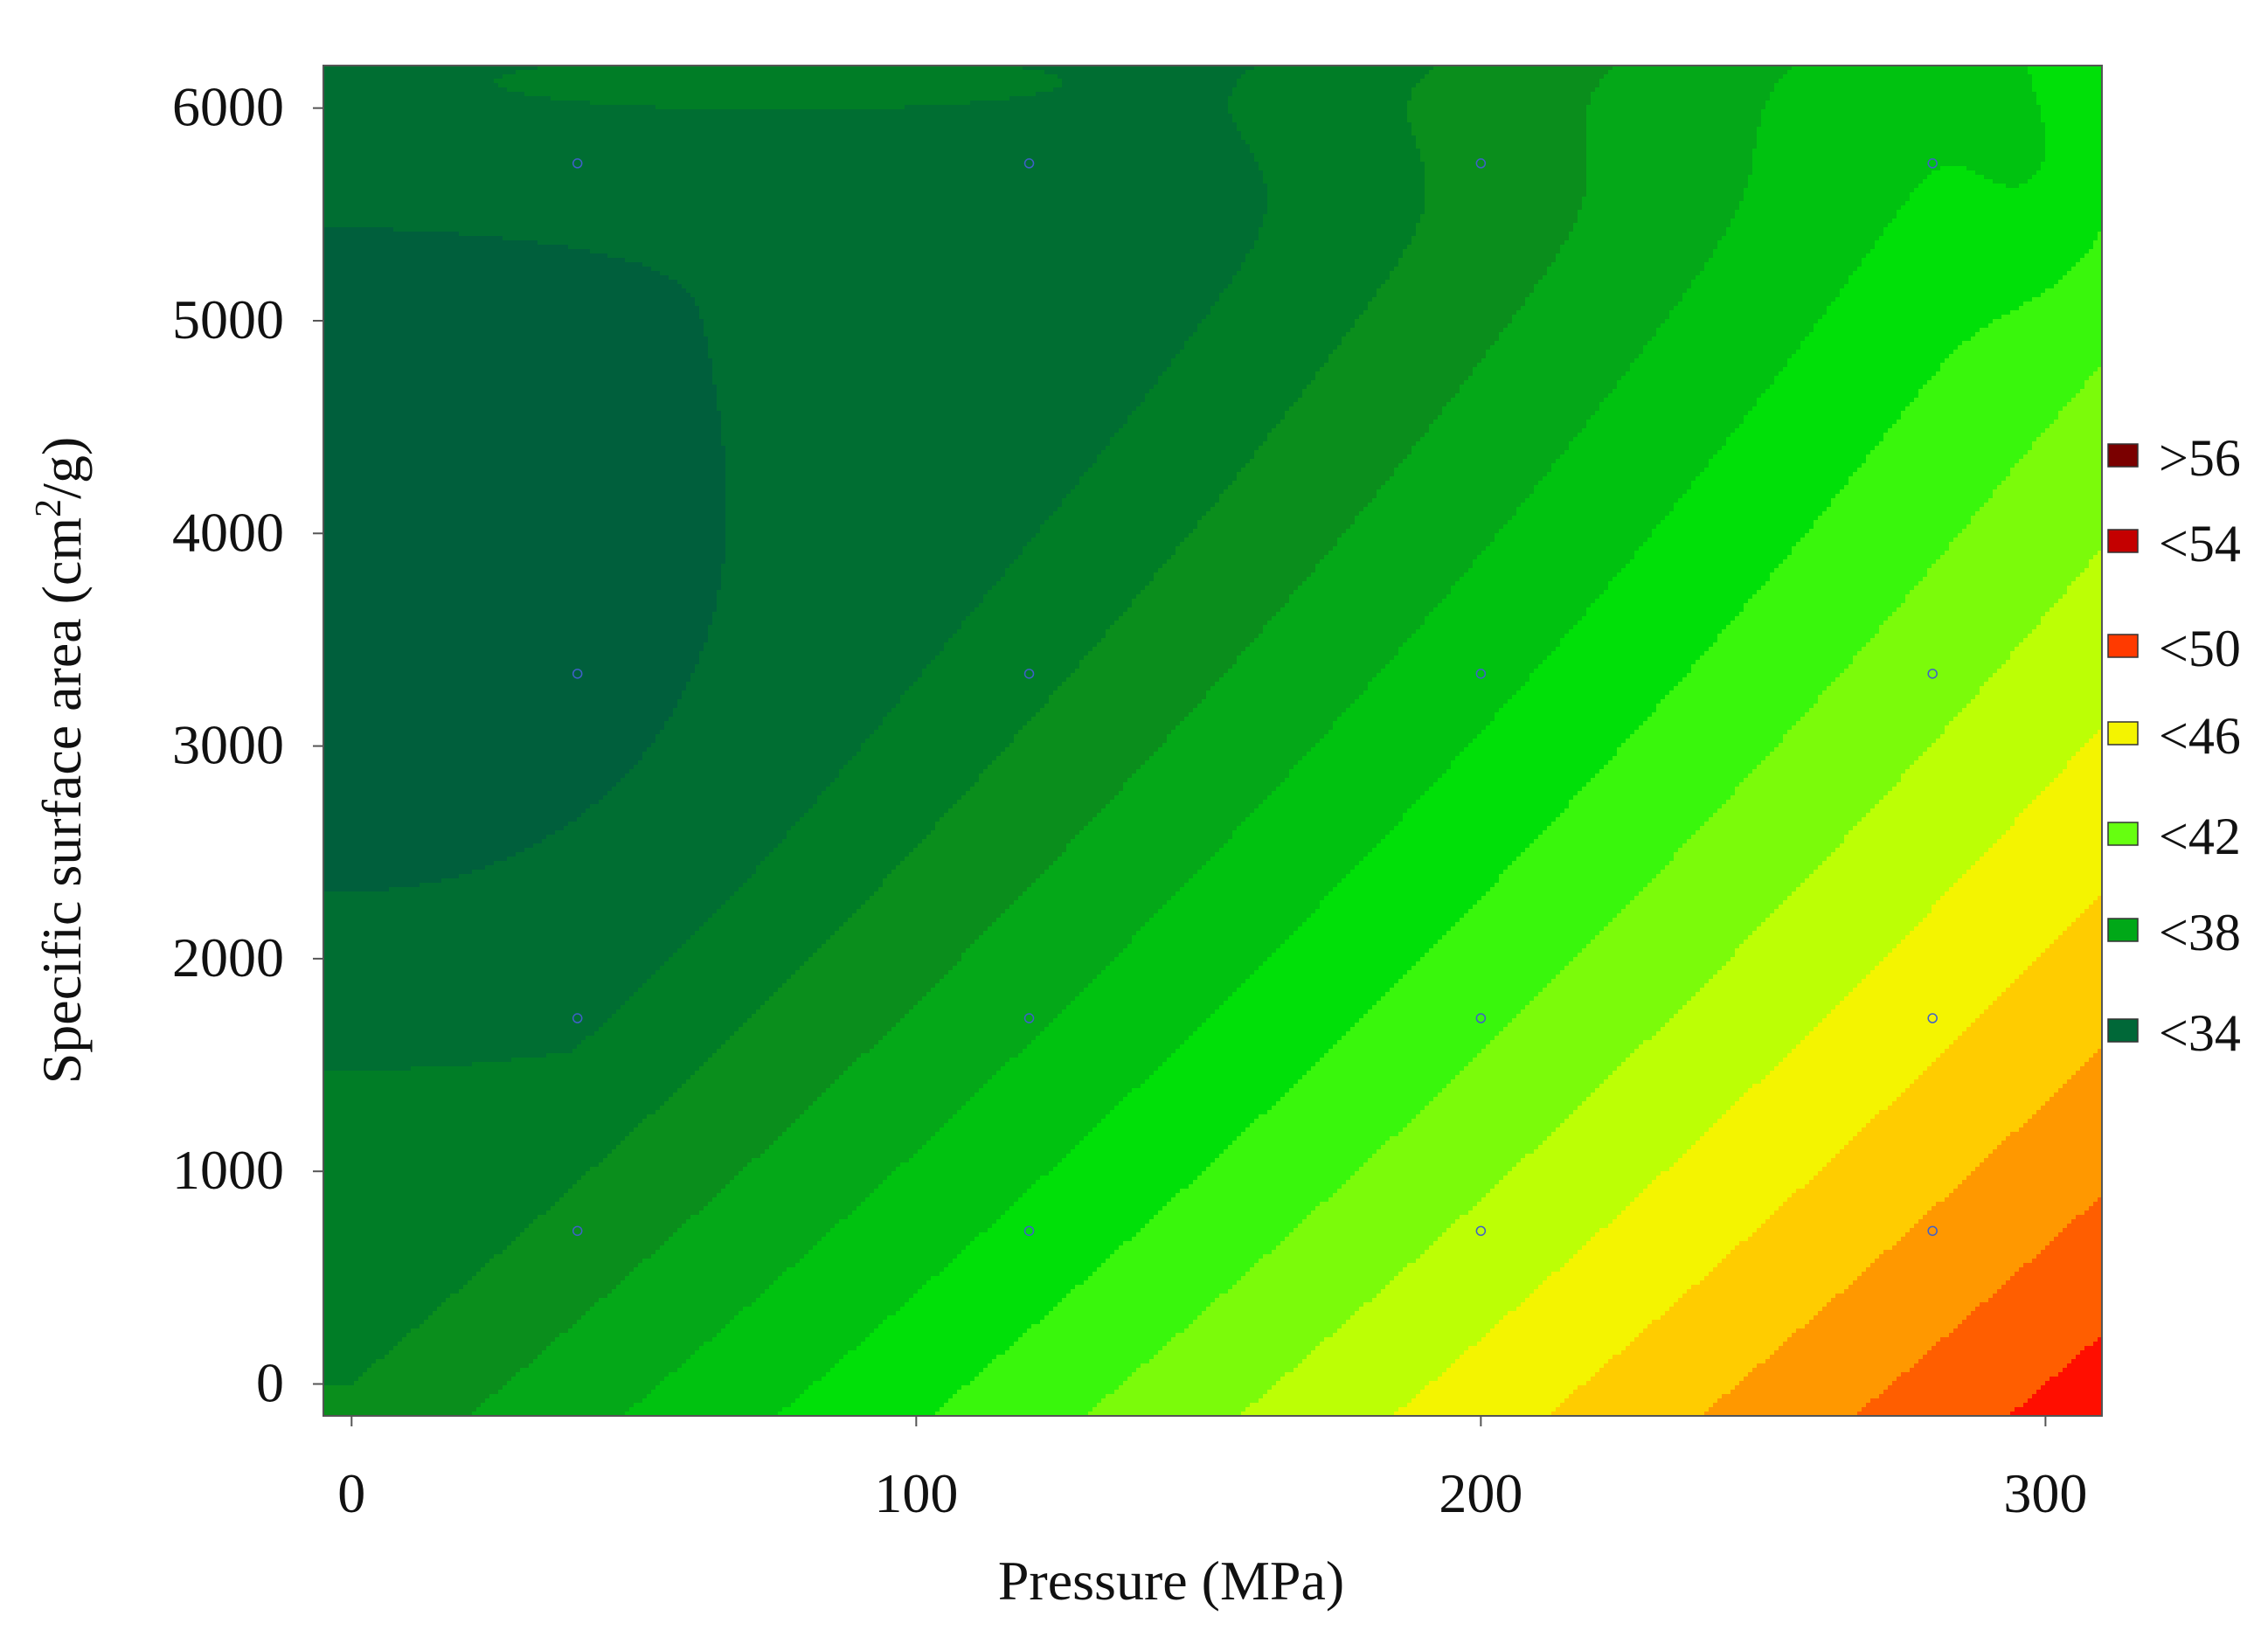 This screenshot has height=1637, width=2268. What do you see at coordinates (577, 1018) in the screenshot?
I see `sample-point` at bounding box center [577, 1018].